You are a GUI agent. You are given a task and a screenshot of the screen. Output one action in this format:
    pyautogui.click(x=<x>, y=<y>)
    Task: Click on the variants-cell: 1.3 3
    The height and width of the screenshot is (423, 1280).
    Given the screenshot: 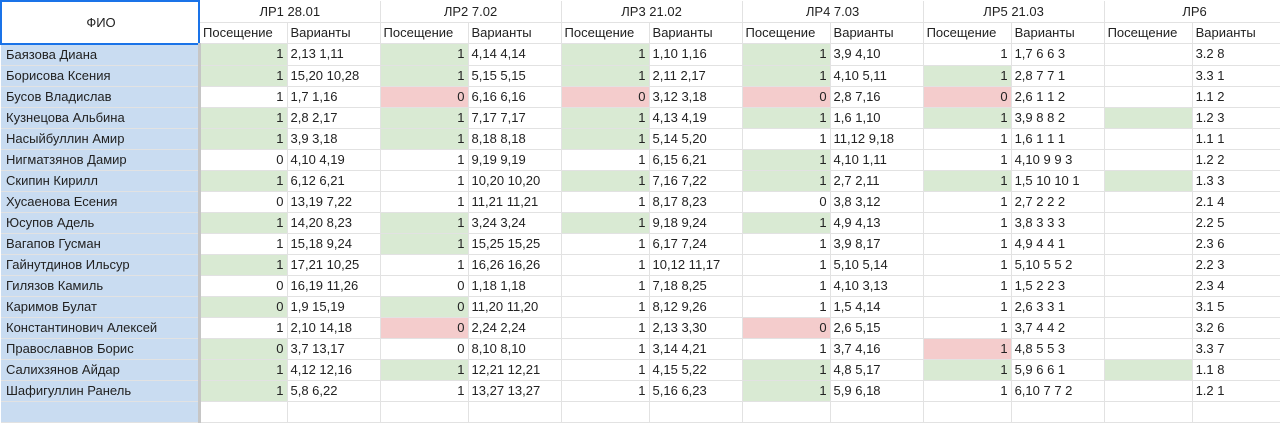 What is the action you would take?
    pyautogui.click(x=1236, y=181)
    